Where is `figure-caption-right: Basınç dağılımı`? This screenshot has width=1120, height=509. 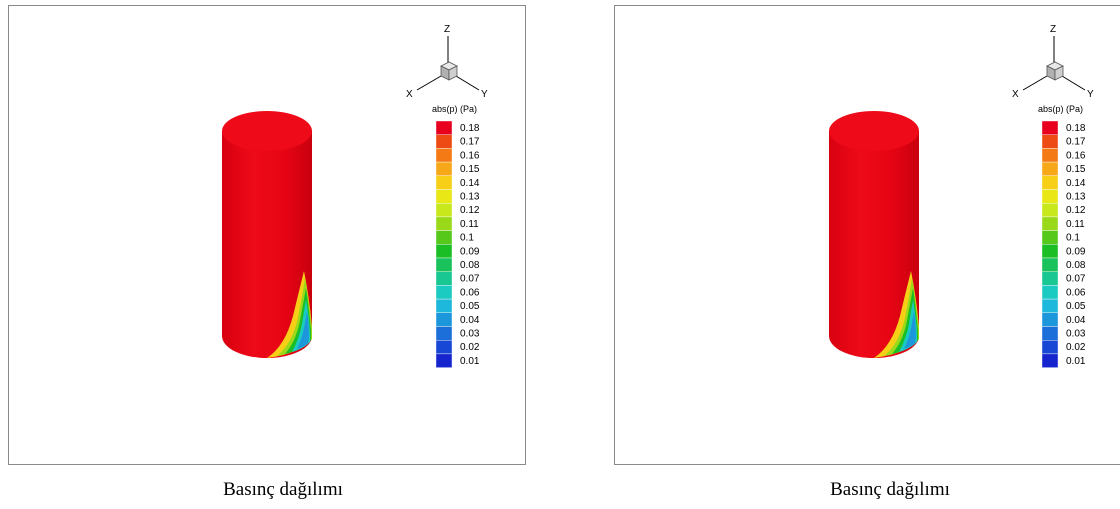
figure-caption-right: Basınç dağılımı is located at coordinates (890, 489).